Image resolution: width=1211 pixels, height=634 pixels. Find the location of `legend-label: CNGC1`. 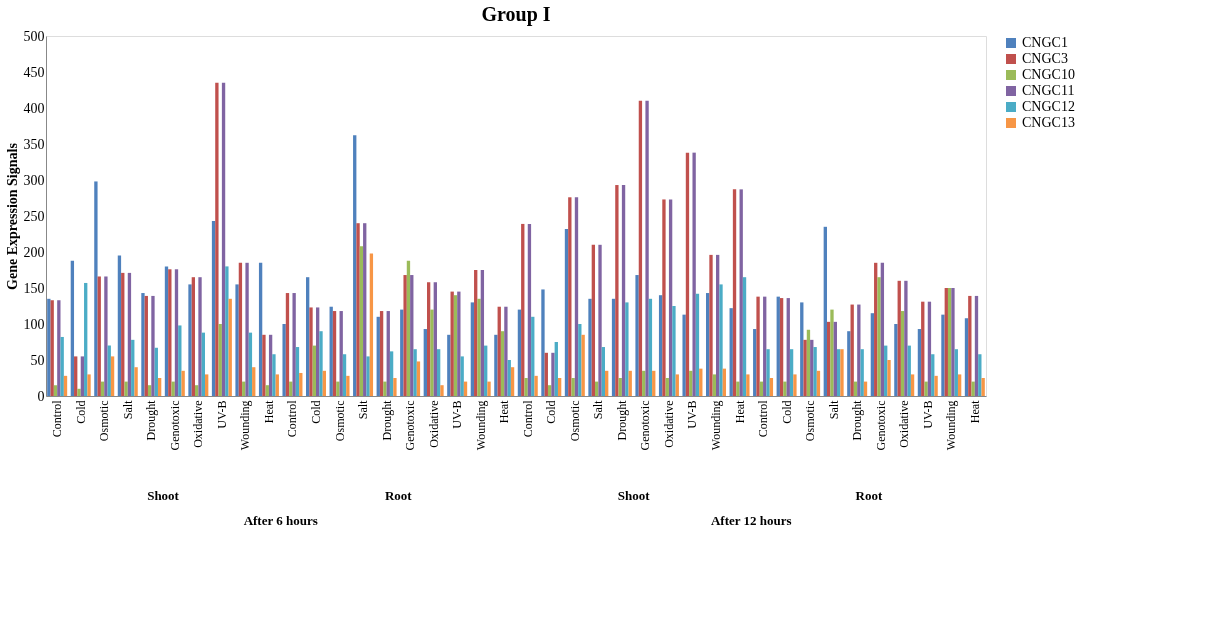

legend-label: CNGC1 is located at coordinates (1045, 42).